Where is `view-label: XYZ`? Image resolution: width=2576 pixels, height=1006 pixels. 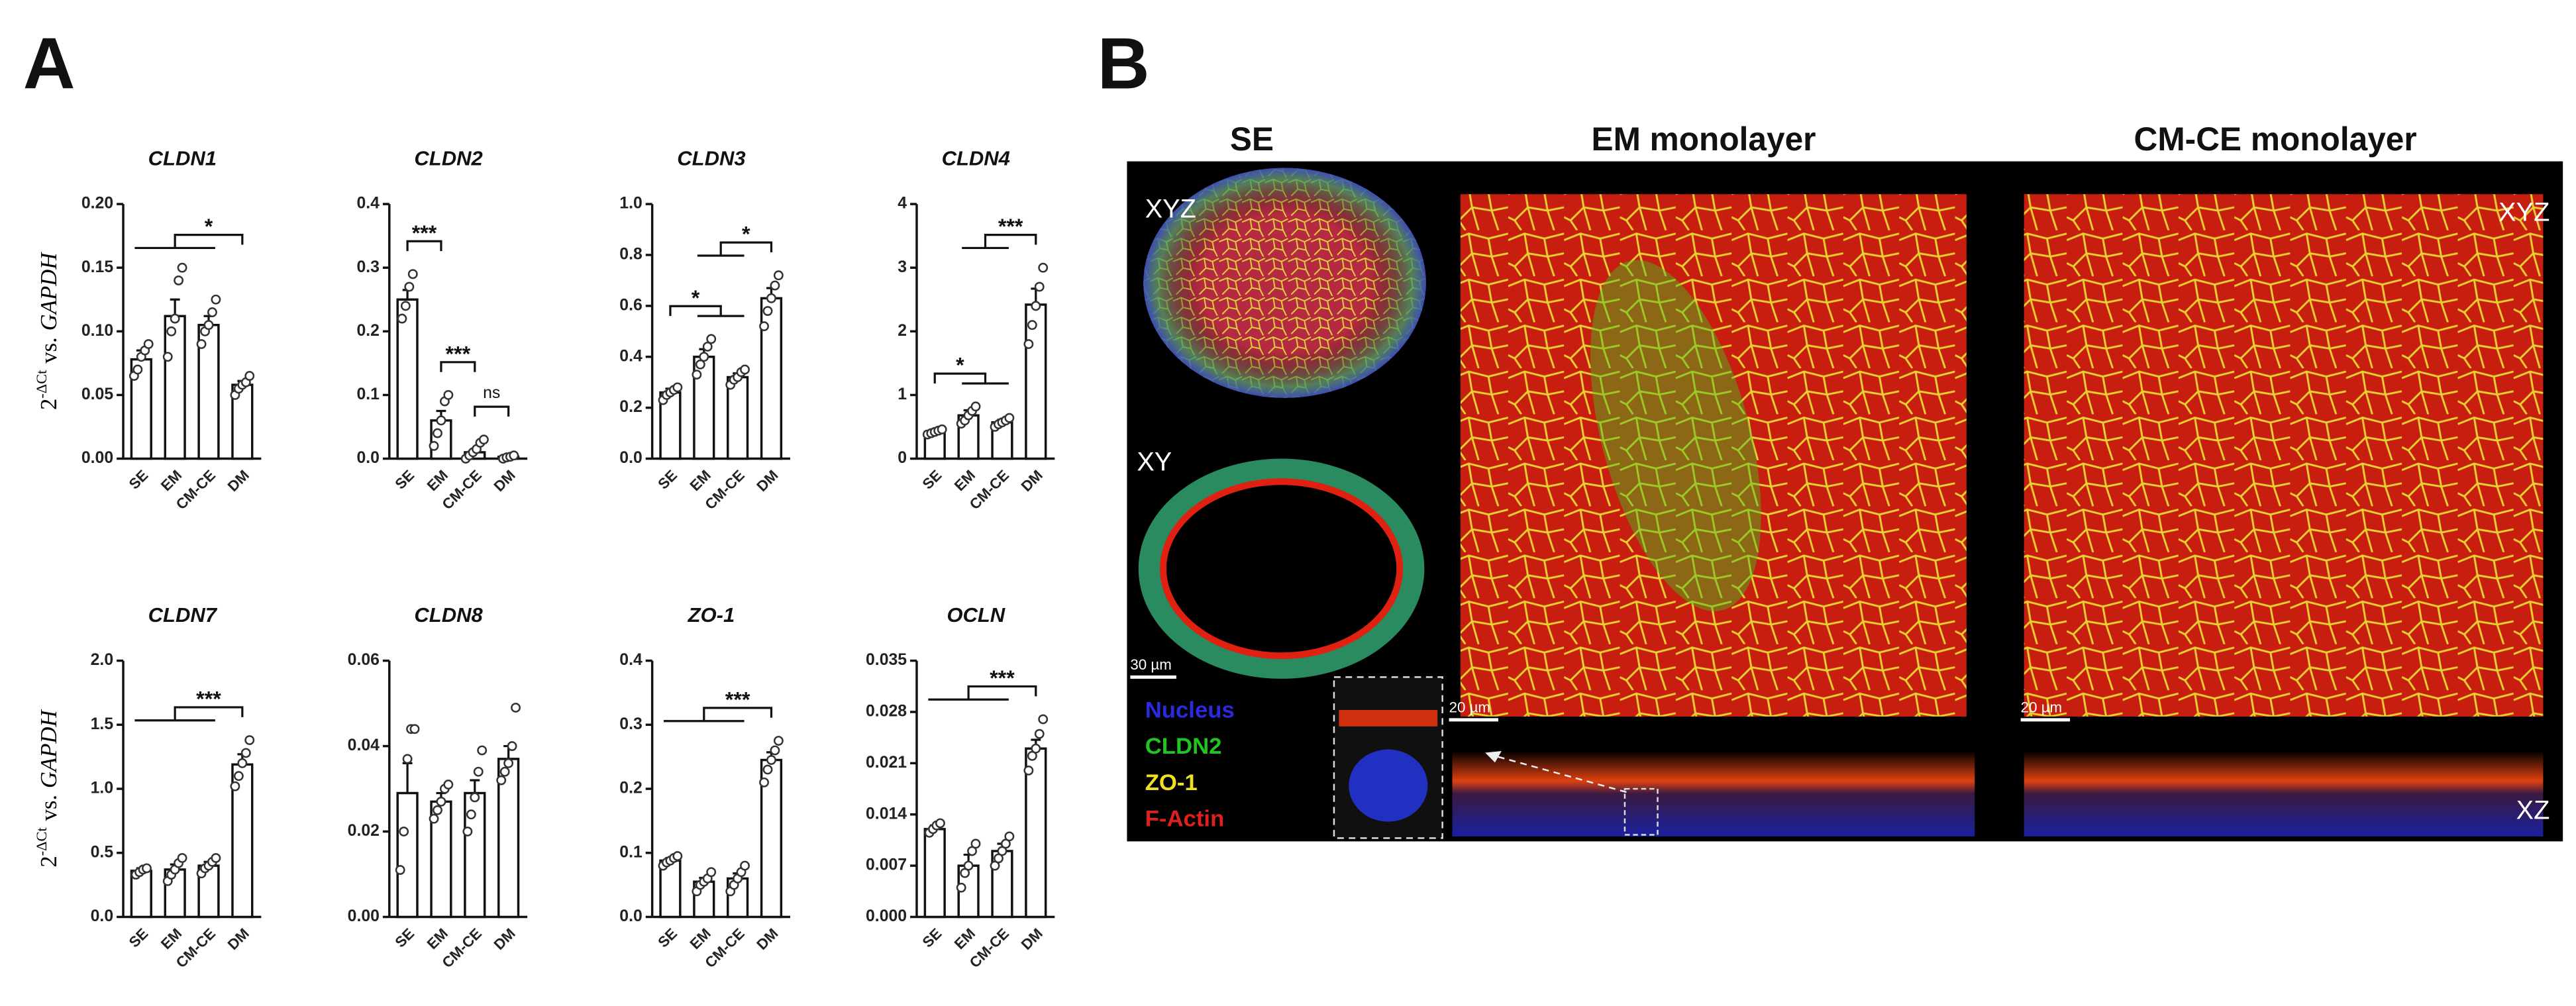 view-label: XYZ is located at coordinates (2524, 212).